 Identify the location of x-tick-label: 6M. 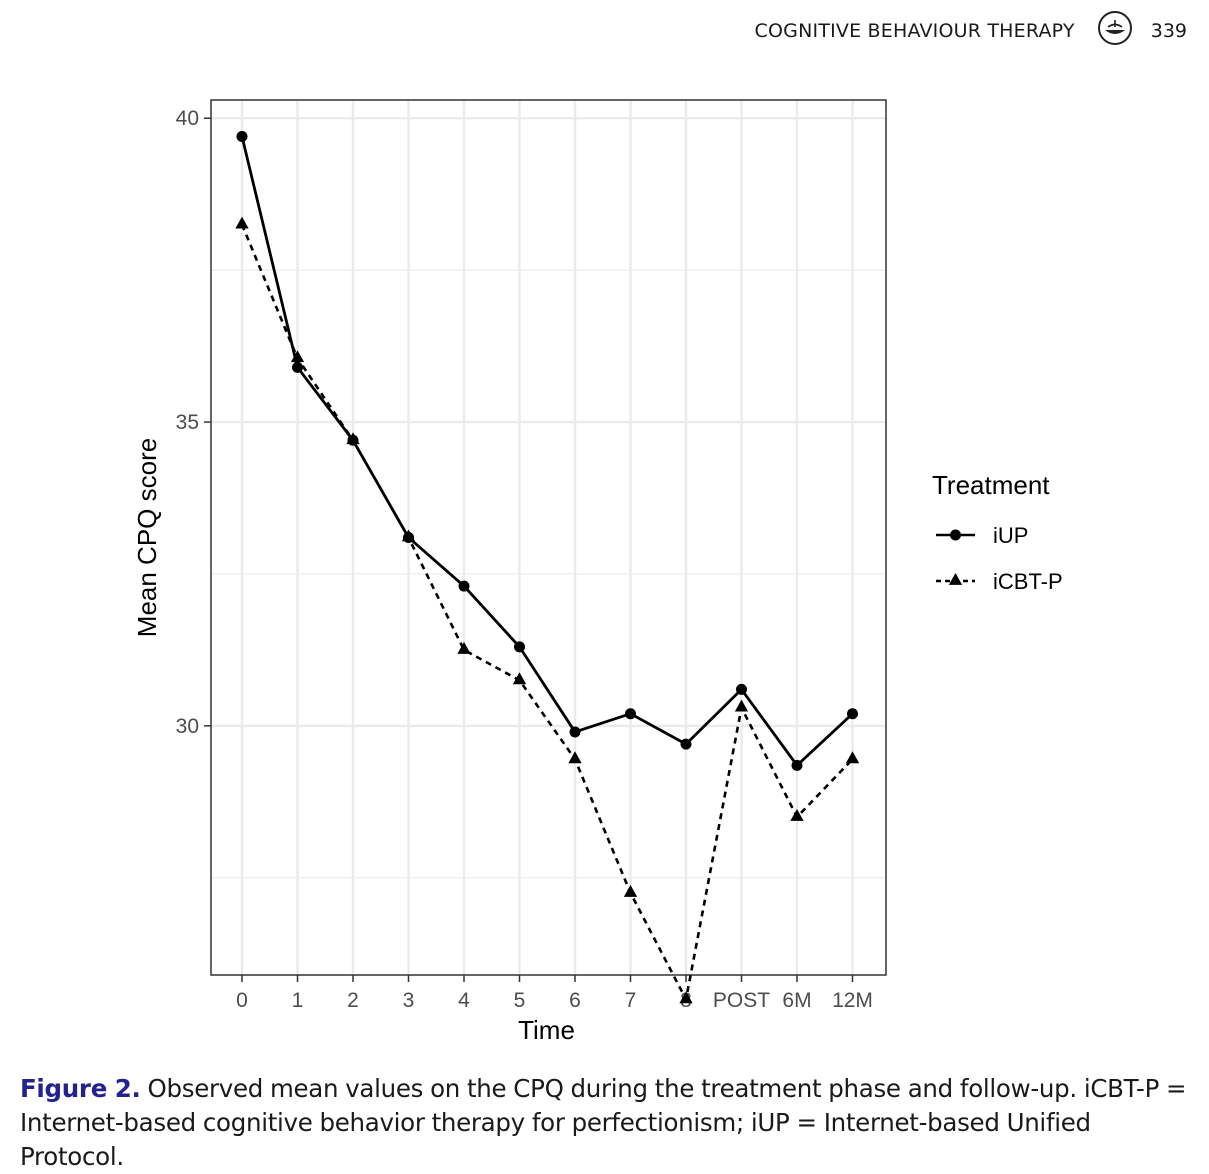
(796, 1000).